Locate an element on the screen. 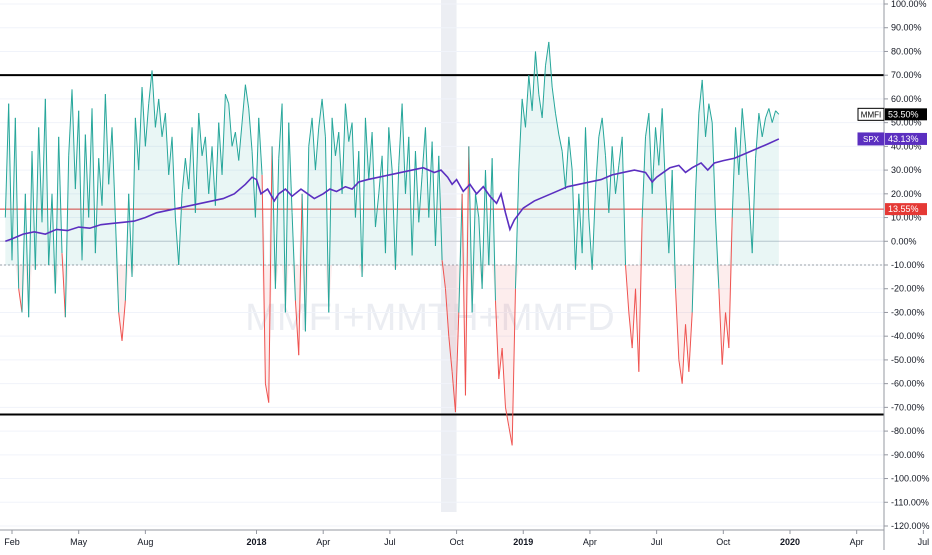 The height and width of the screenshot is (555, 932). y-tick-label: 40.00% is located at coordinates (906, 146).